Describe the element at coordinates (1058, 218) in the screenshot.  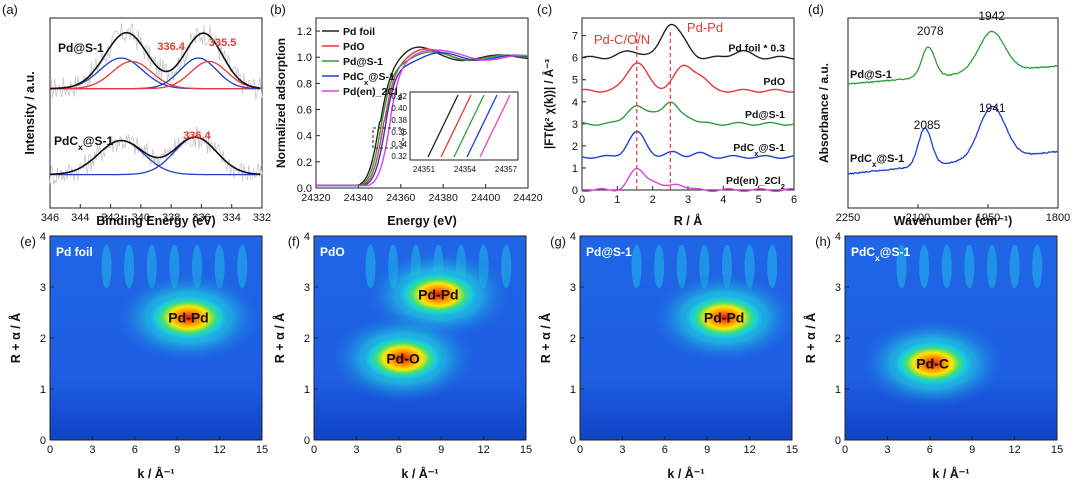
I see `x-tick-label: 1800` at that location.